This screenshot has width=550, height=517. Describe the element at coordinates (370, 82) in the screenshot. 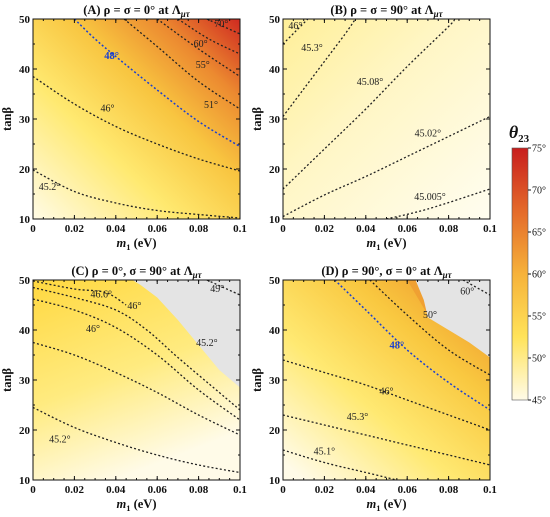

I see `contour-label: 45.08°` at that location.